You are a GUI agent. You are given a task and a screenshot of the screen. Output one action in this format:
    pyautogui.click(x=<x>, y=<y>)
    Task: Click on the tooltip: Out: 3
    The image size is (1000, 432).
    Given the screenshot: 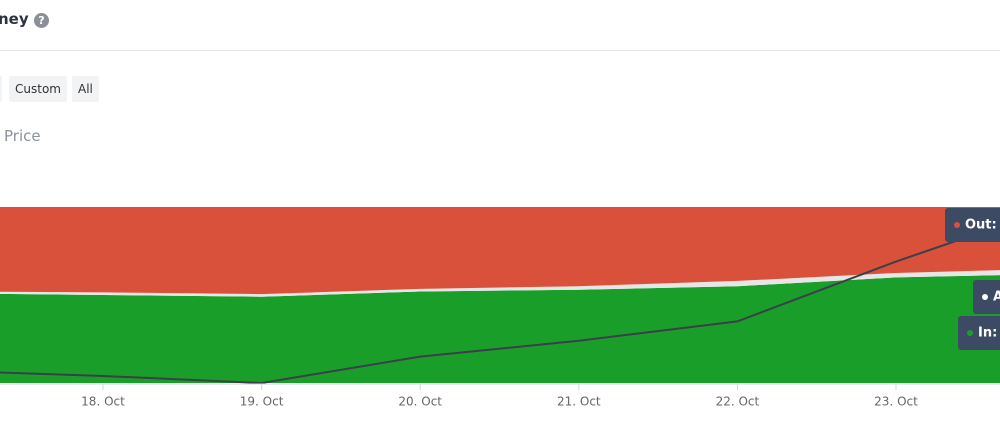 What is the action you would take?
    pyautogui.click(x=972, y=225)
    